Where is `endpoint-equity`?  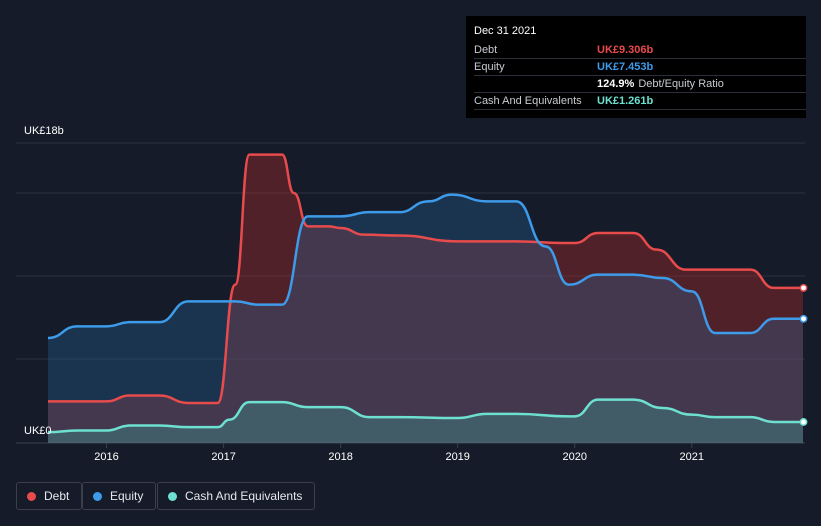 endpoint-equity is located at coordinates (803, 318).